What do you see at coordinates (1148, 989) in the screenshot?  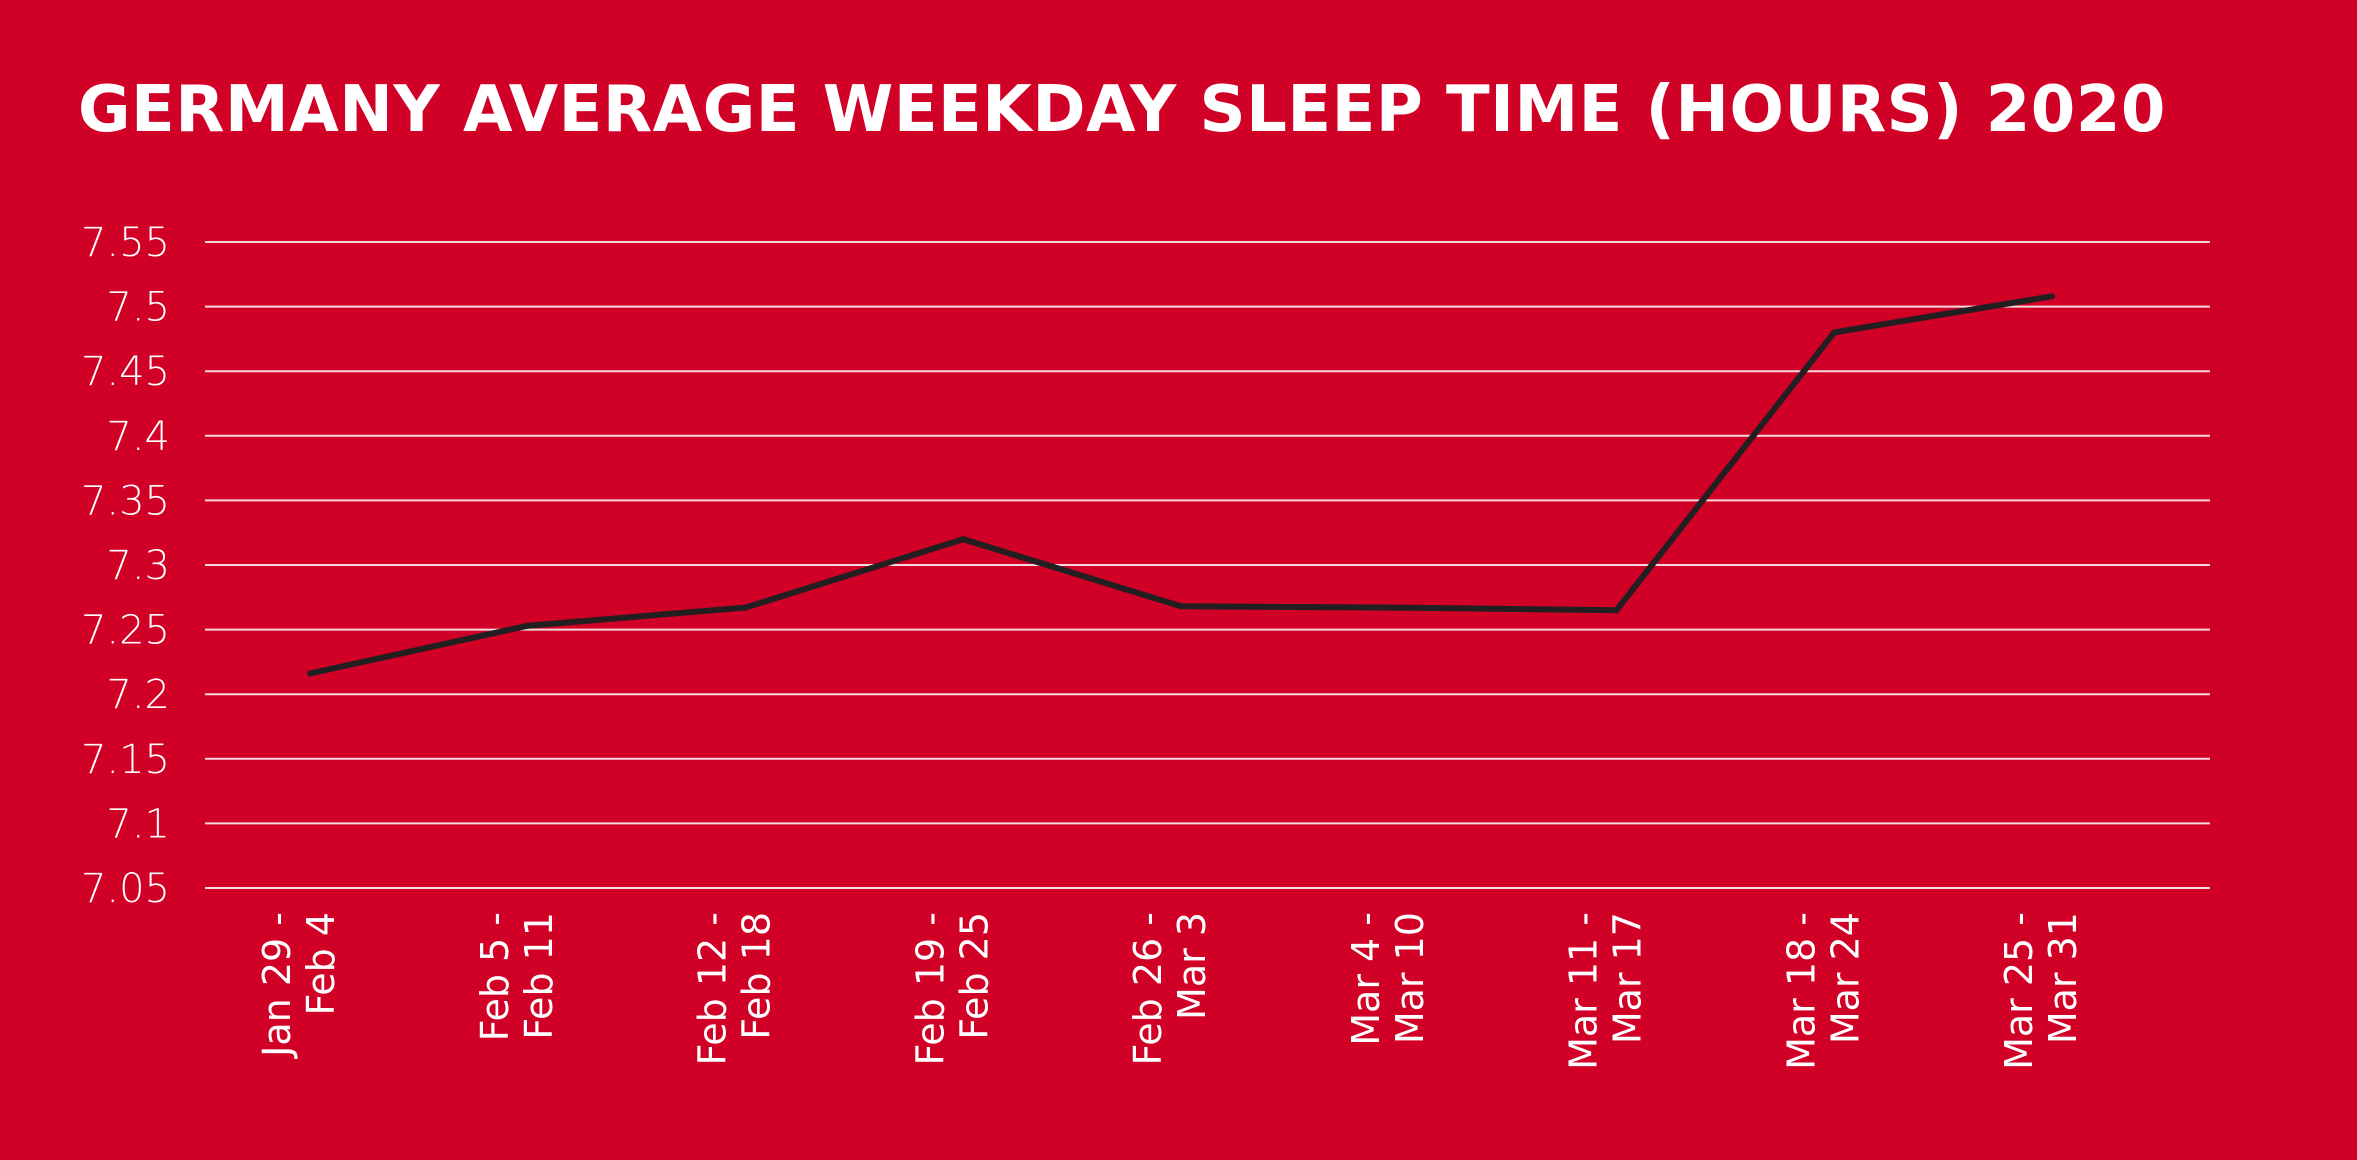 I see `x-tick-label-line: Feb 26 -` at bounding box center [1148, 989].